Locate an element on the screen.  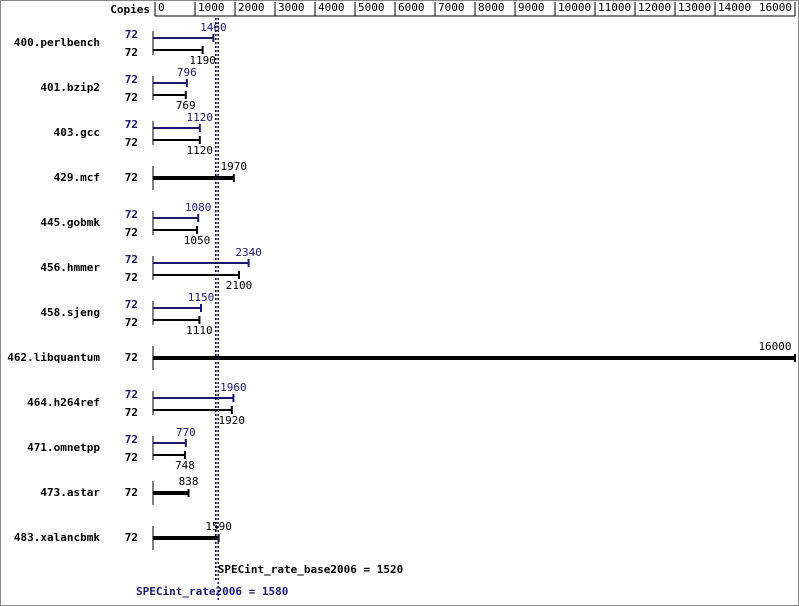
reference-label: SPECint_rate_base2006 = 1520 is located at coordinates (310, 569).